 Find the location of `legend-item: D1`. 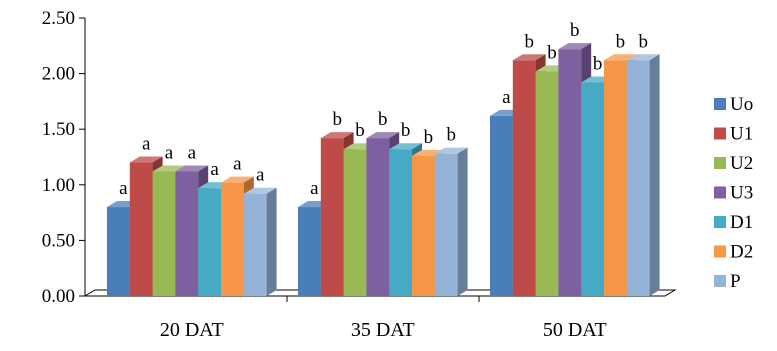

legend-item: D1 is located at coordinates (733, 222).